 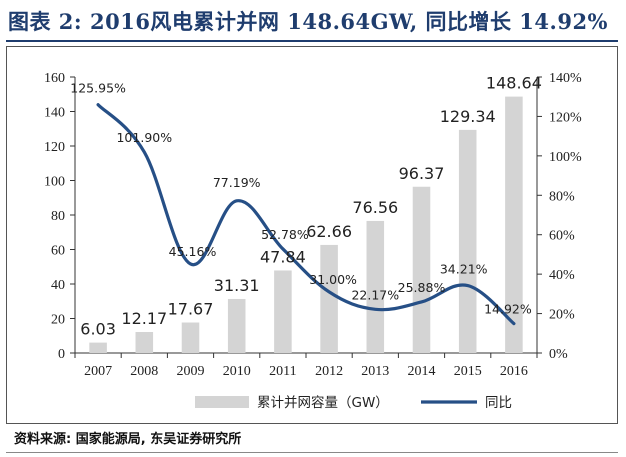 I want to click on growth-data-label: 77.19%, so click(x=237, y=182).